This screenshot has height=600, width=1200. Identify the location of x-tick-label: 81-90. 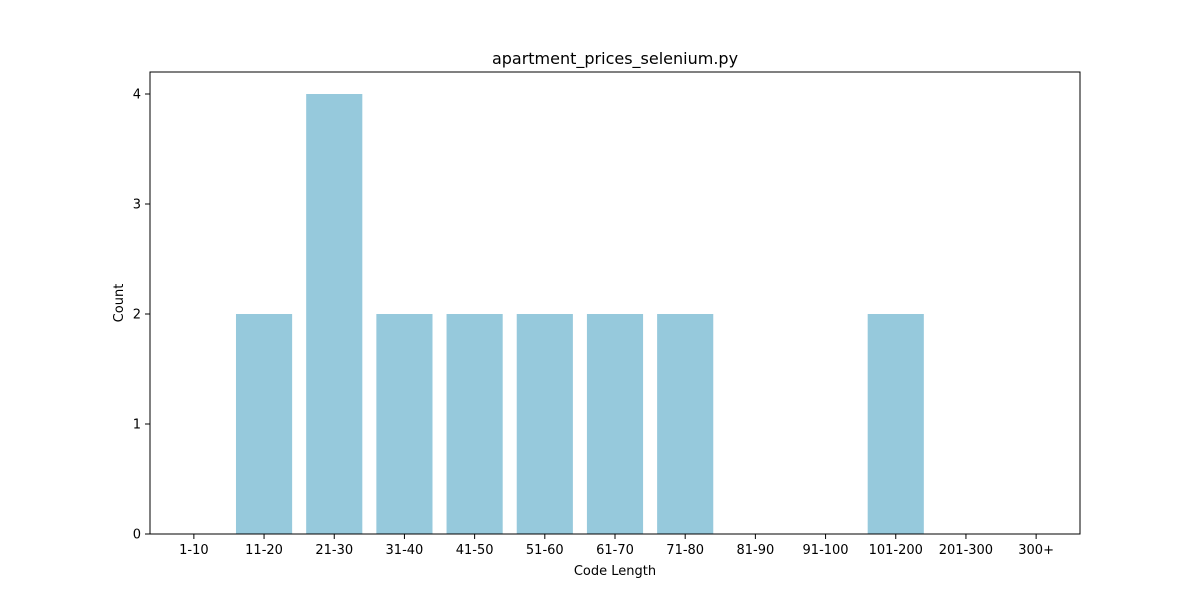
(755, 550).